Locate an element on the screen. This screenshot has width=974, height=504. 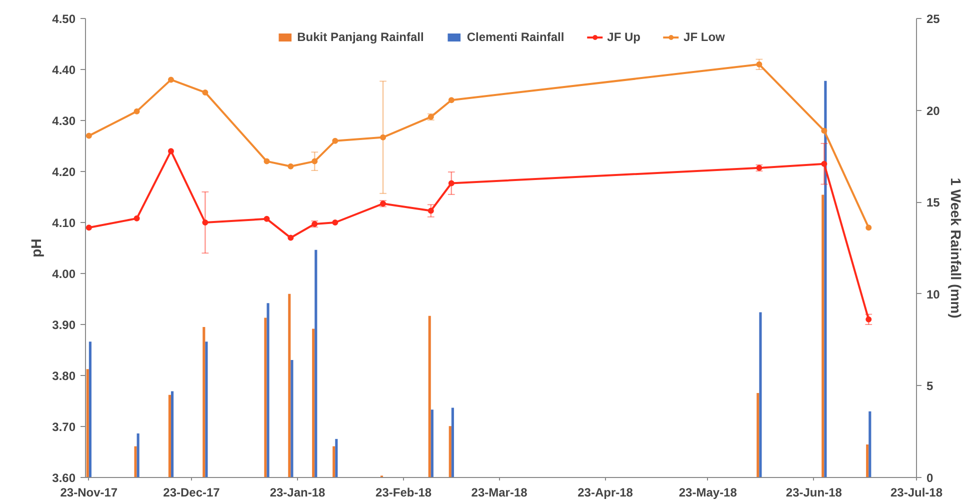
y-tick-label: 3.70 is located at coordinates (64, 427).